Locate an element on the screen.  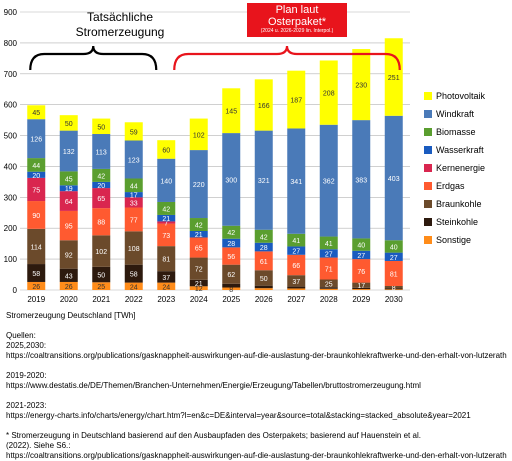
x-tick-label: 2024 is located at coordinates (199, 299).